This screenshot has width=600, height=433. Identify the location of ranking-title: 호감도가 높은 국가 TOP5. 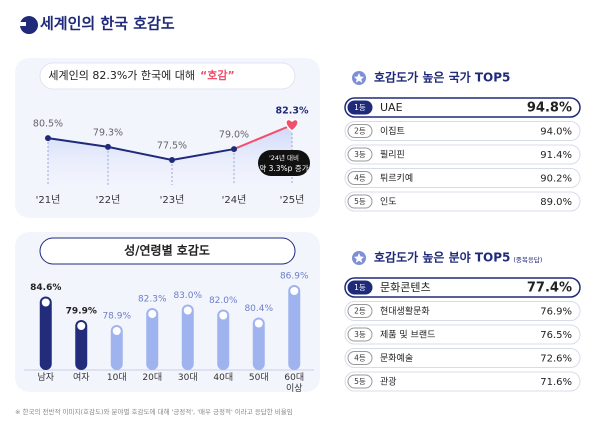
(442, 77).